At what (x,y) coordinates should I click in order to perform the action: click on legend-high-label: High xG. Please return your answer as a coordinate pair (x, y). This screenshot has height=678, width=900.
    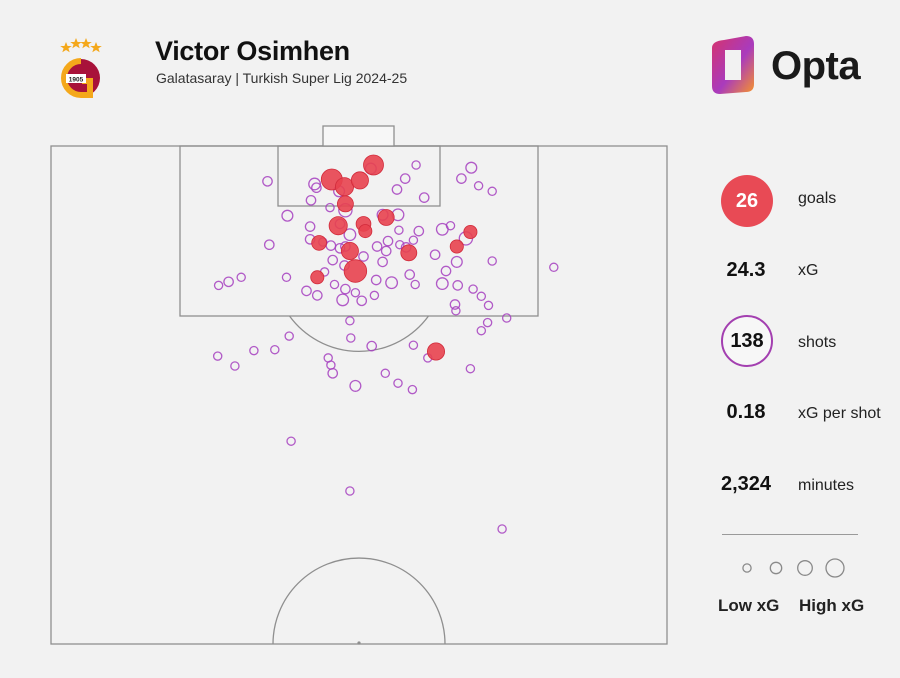
    Looking at the image, I should click on (832, 605).